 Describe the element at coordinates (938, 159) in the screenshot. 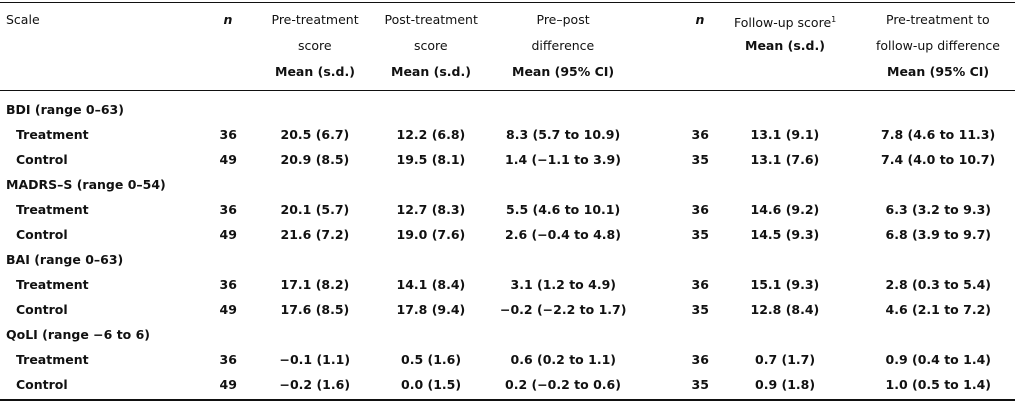

I see `cell: 7.4 (4.0 to 10.7)` at that location.